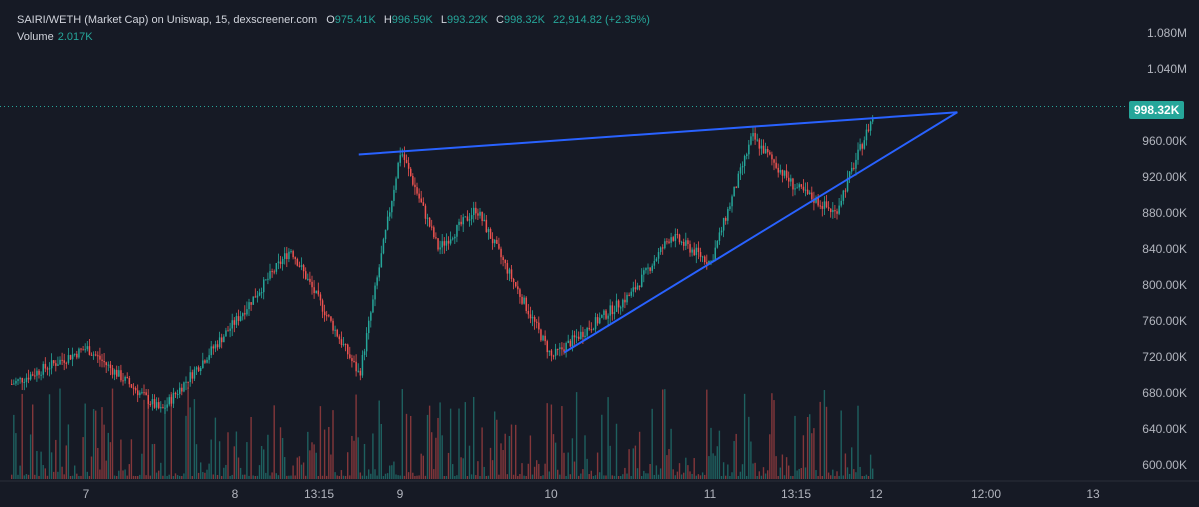 This screenshot has height=507, width=1199. What do you see at coordinates (1164, 429) in the screenshot?
I see `price-axis-label: 640.00K` at bounding box center [1164, 429].